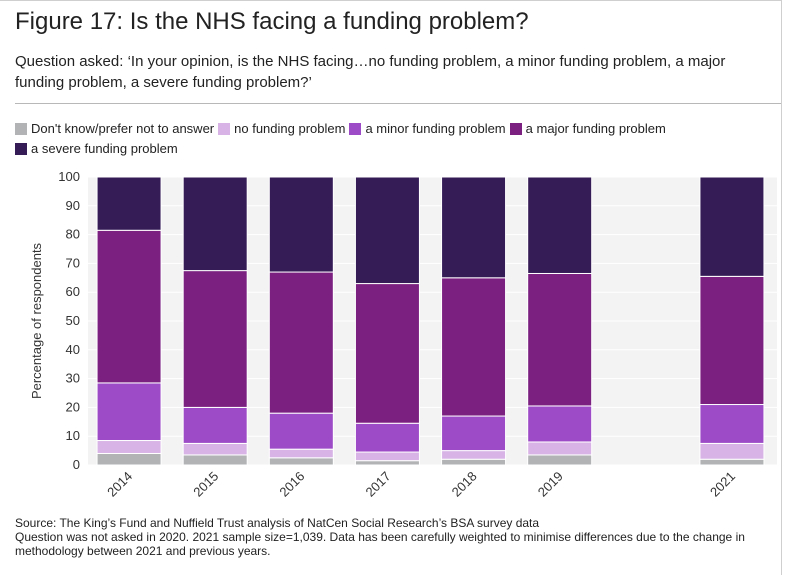 The height and width of the screenshot is (575, 796). I want to click on x-tick-label-2017: 2017, so click(378, 484).